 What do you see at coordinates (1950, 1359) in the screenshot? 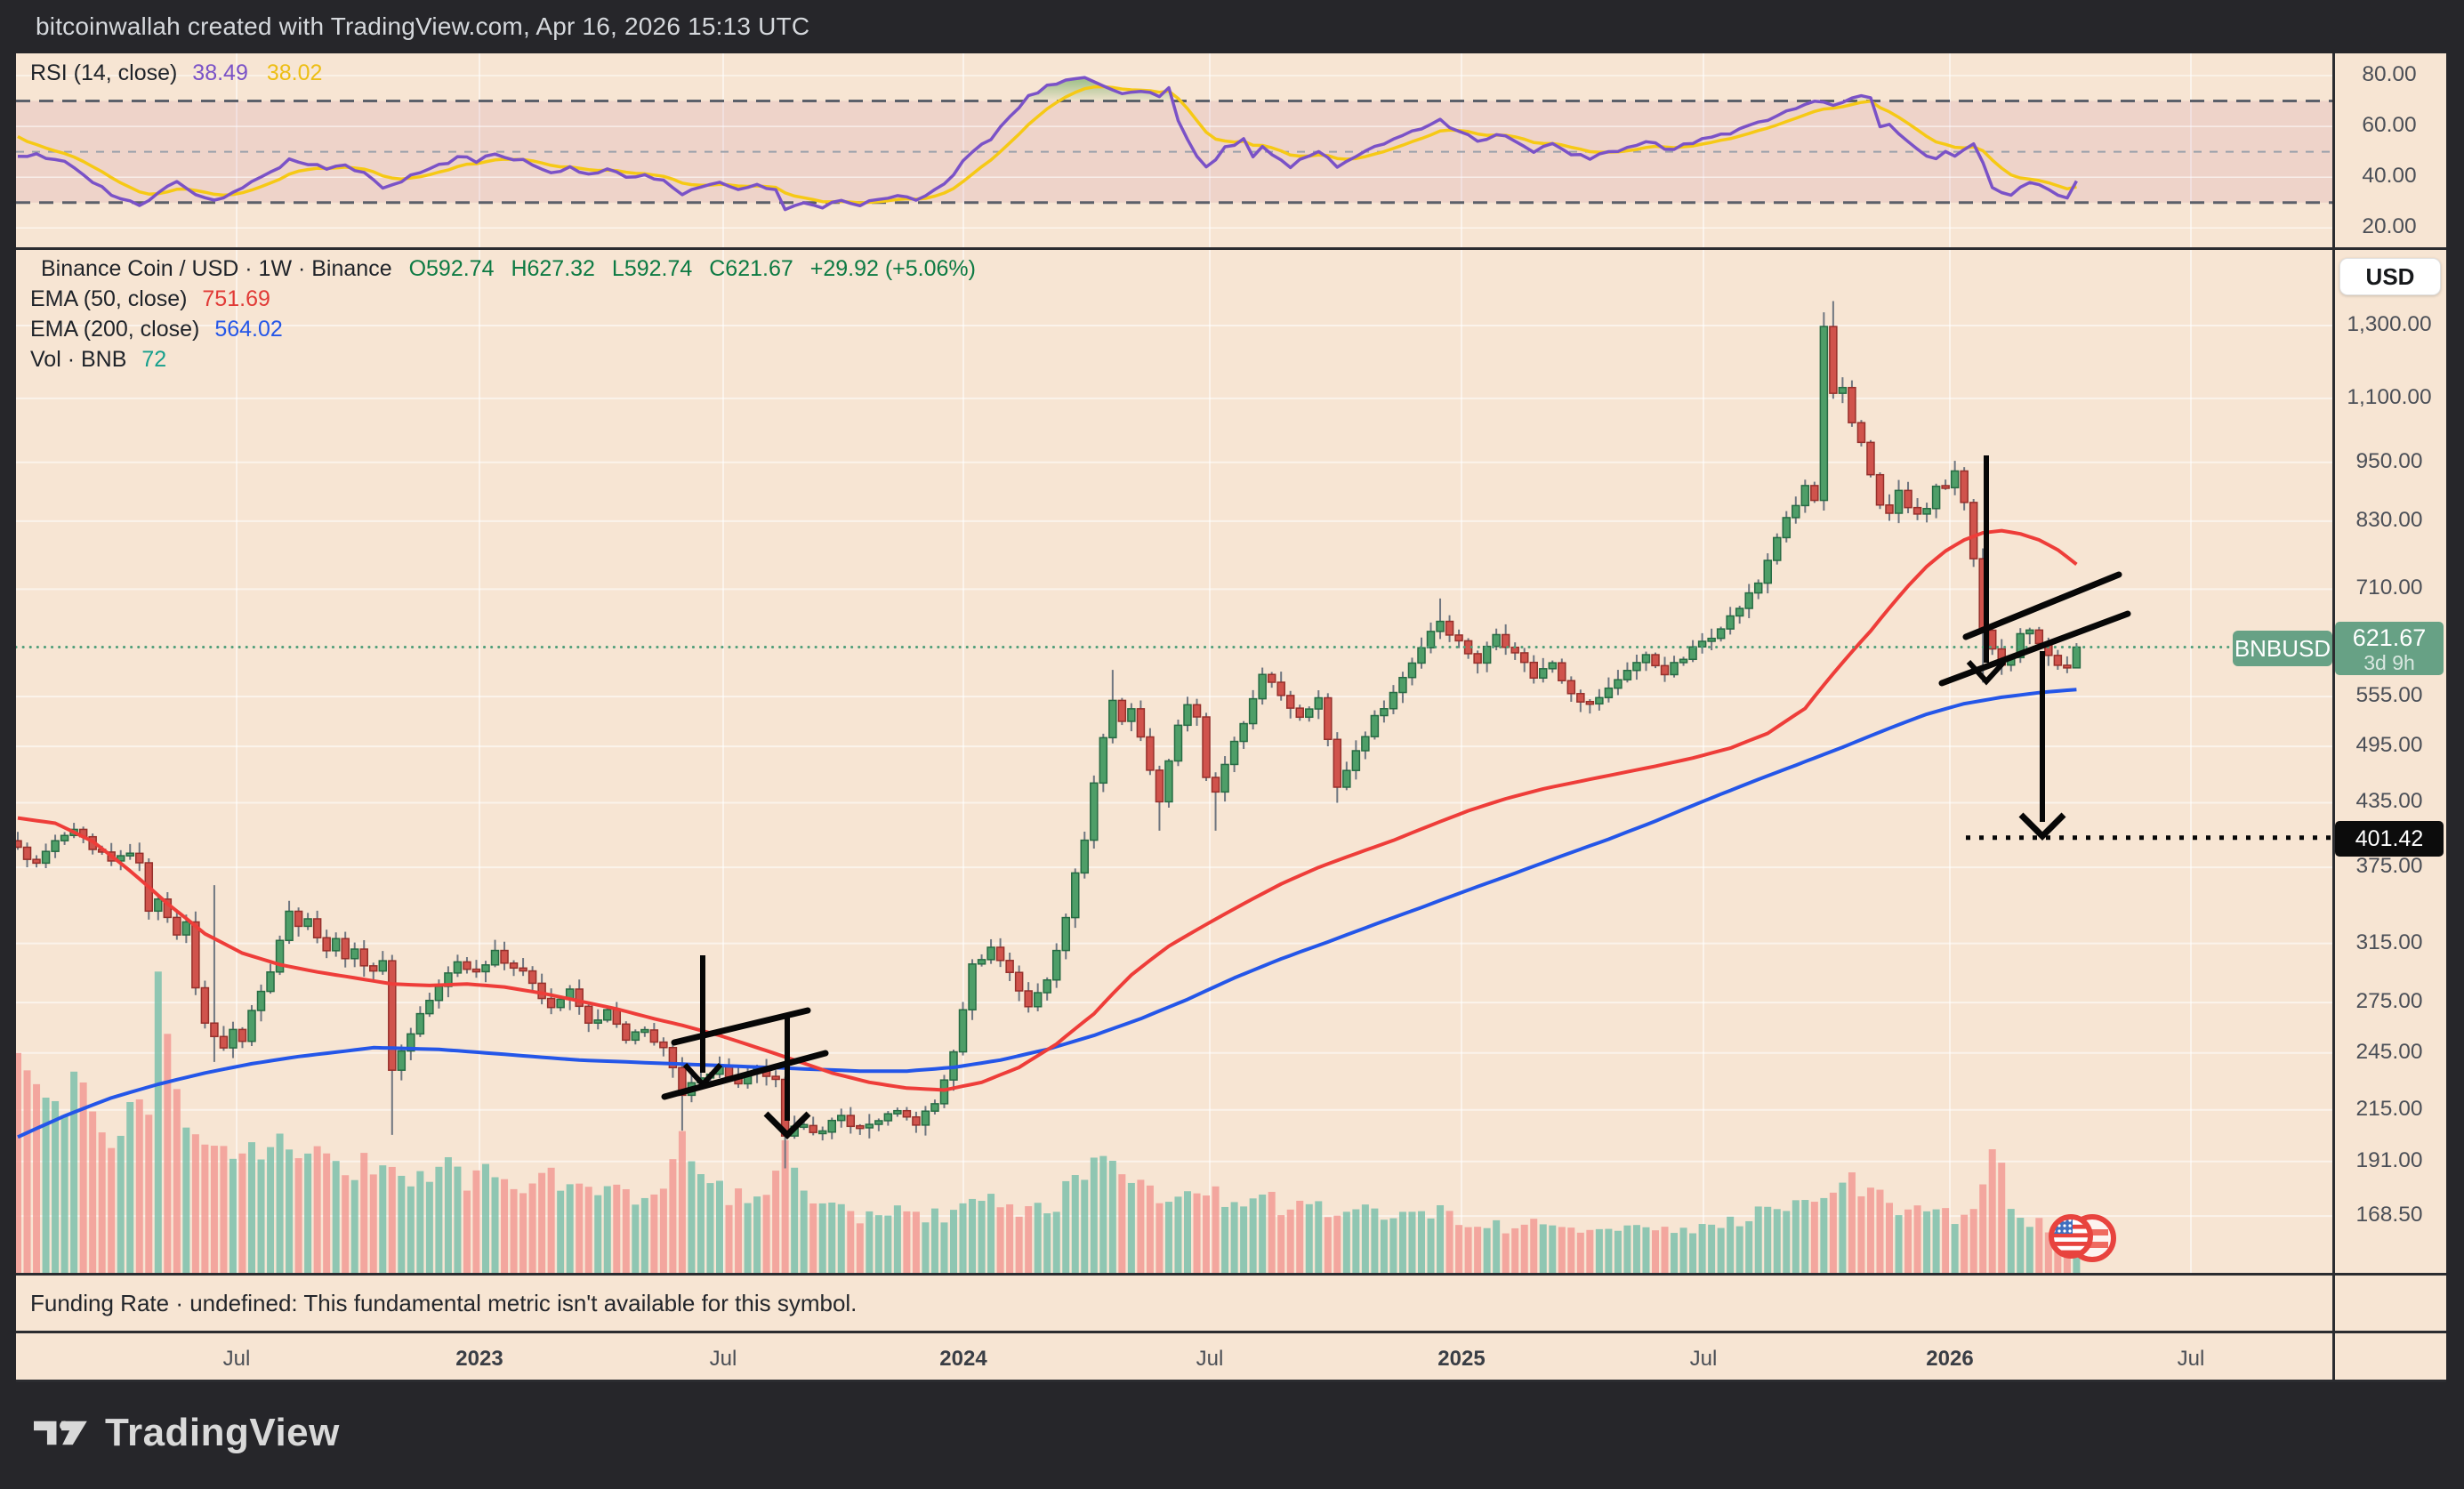
I see `time-tick-label: 2026` at bounding box center [1950, 1359].